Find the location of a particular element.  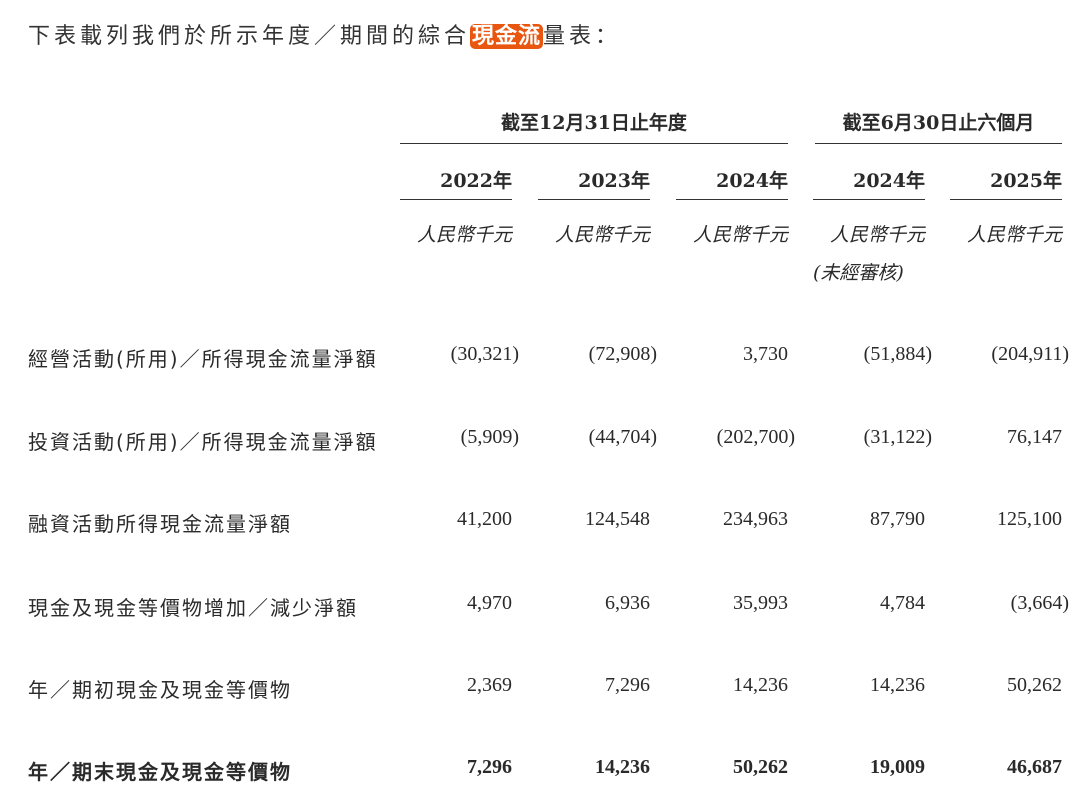

year-header: 2023年 is located at coordinates (594, 183).